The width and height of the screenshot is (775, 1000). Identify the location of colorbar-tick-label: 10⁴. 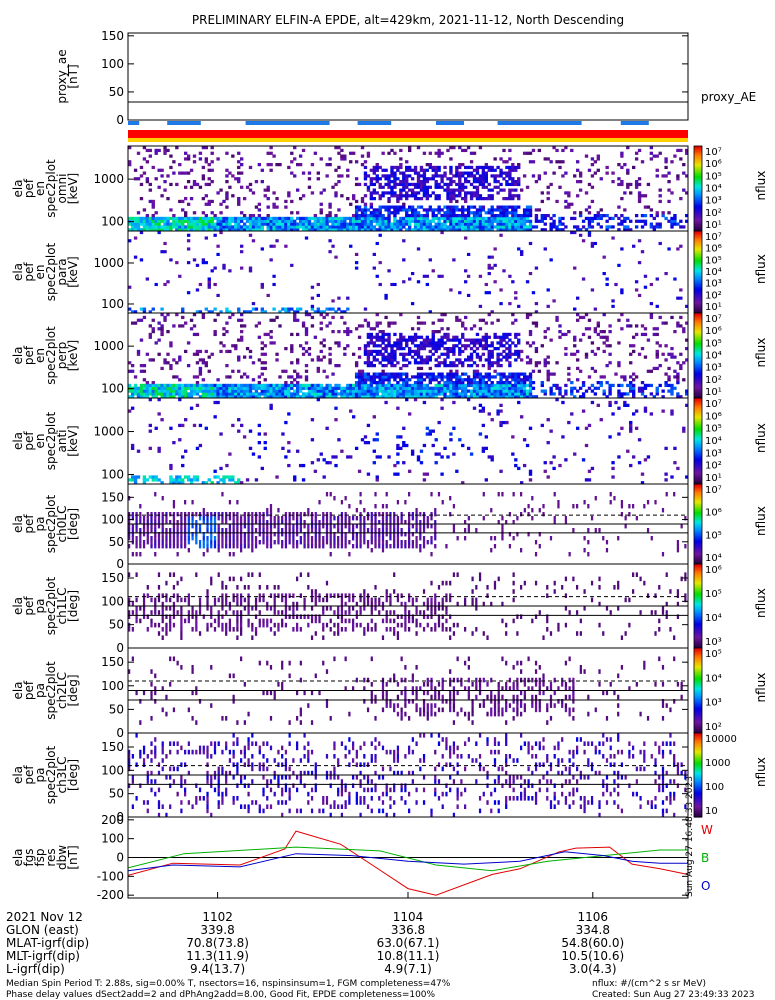
(713, 189).